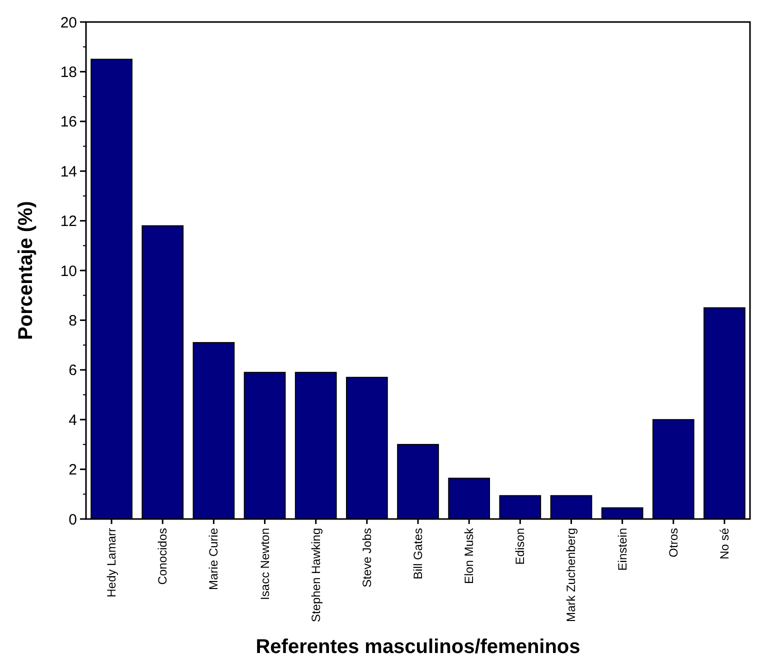 The height and width of the screenshot is (667, 768). Describe the element at coordinates (72, 321) in the screenshot. I see `y-tick-label: 8` at that location.